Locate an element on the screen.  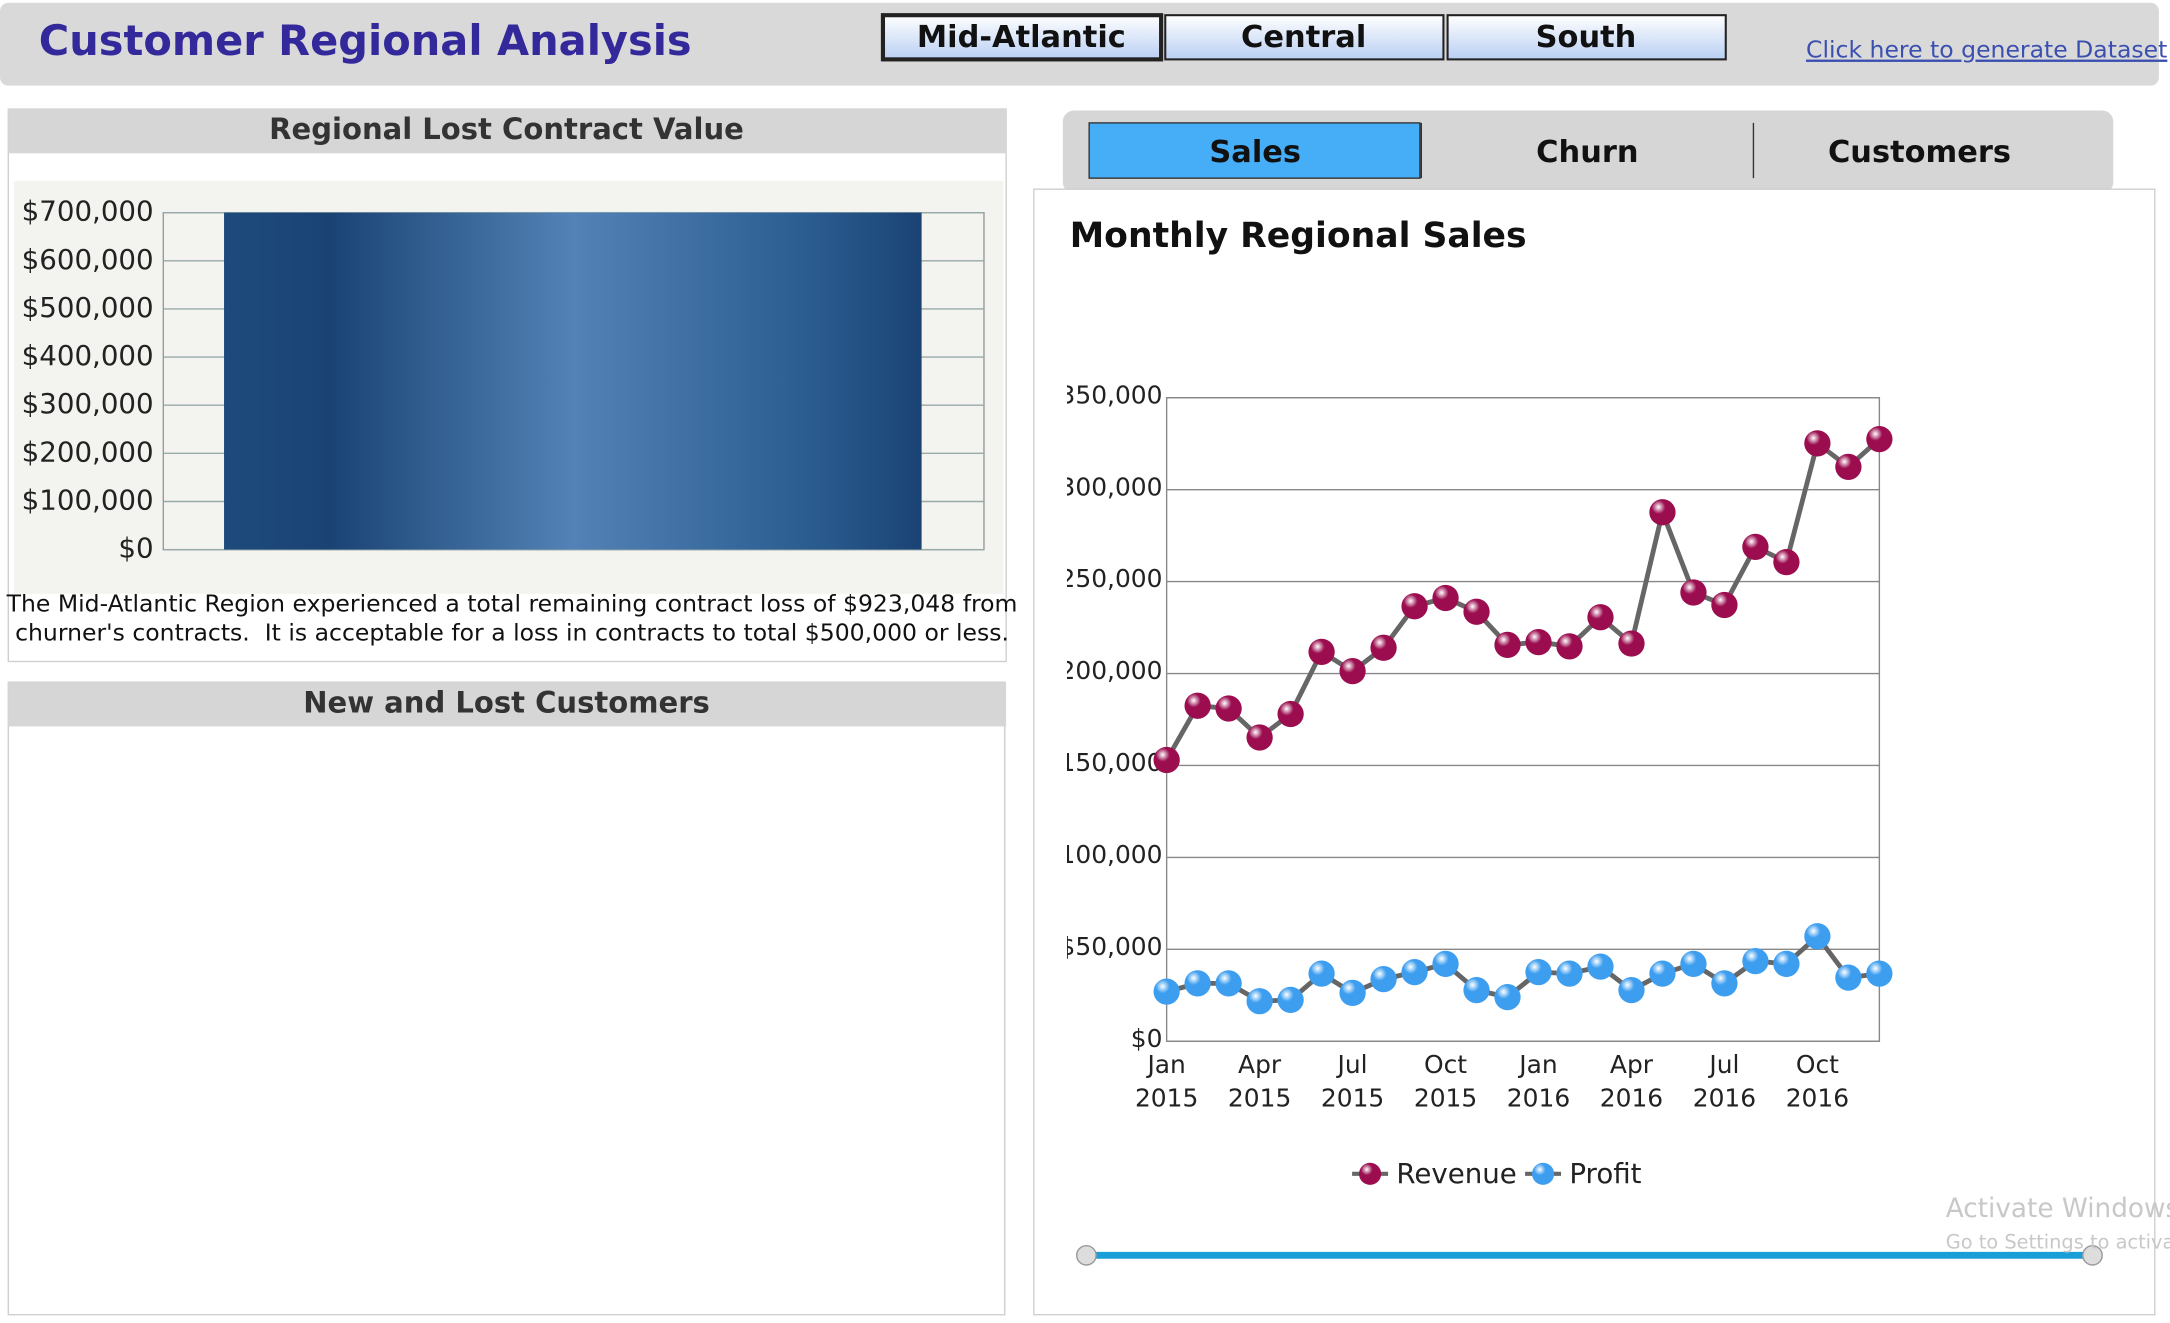
y-tick-label: $500,000 is located at coordinates (88, 307).